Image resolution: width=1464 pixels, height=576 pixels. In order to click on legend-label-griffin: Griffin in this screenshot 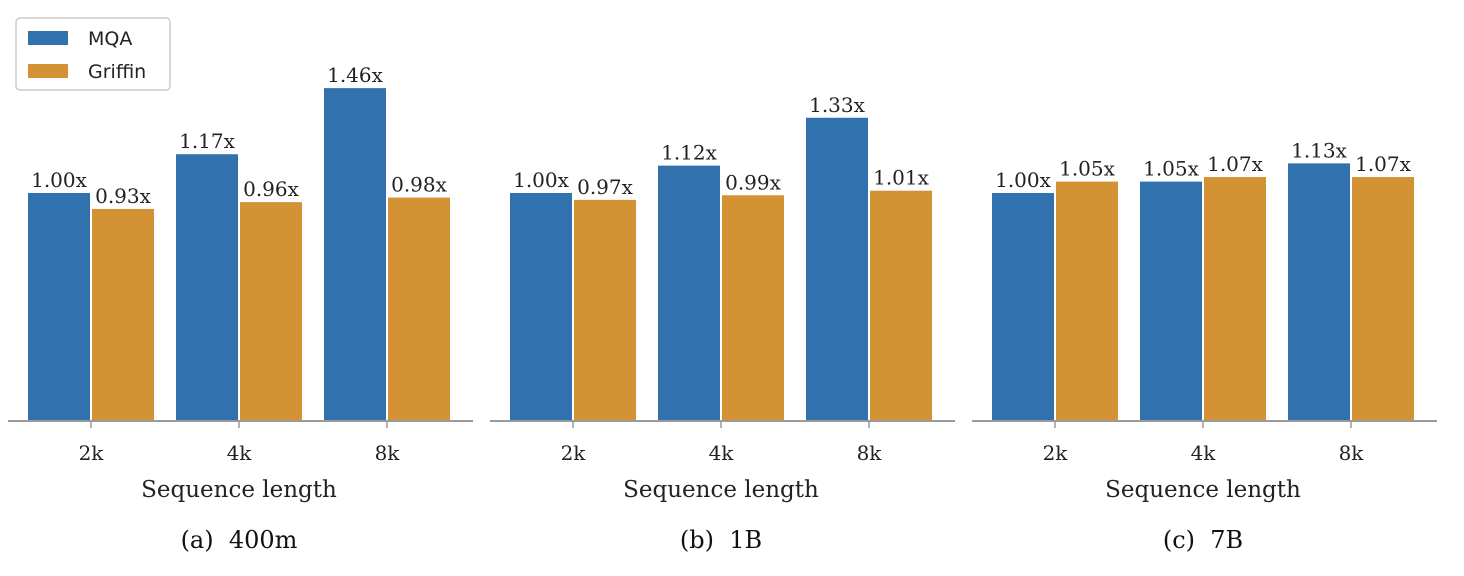, I will do `click(117, 72)`.